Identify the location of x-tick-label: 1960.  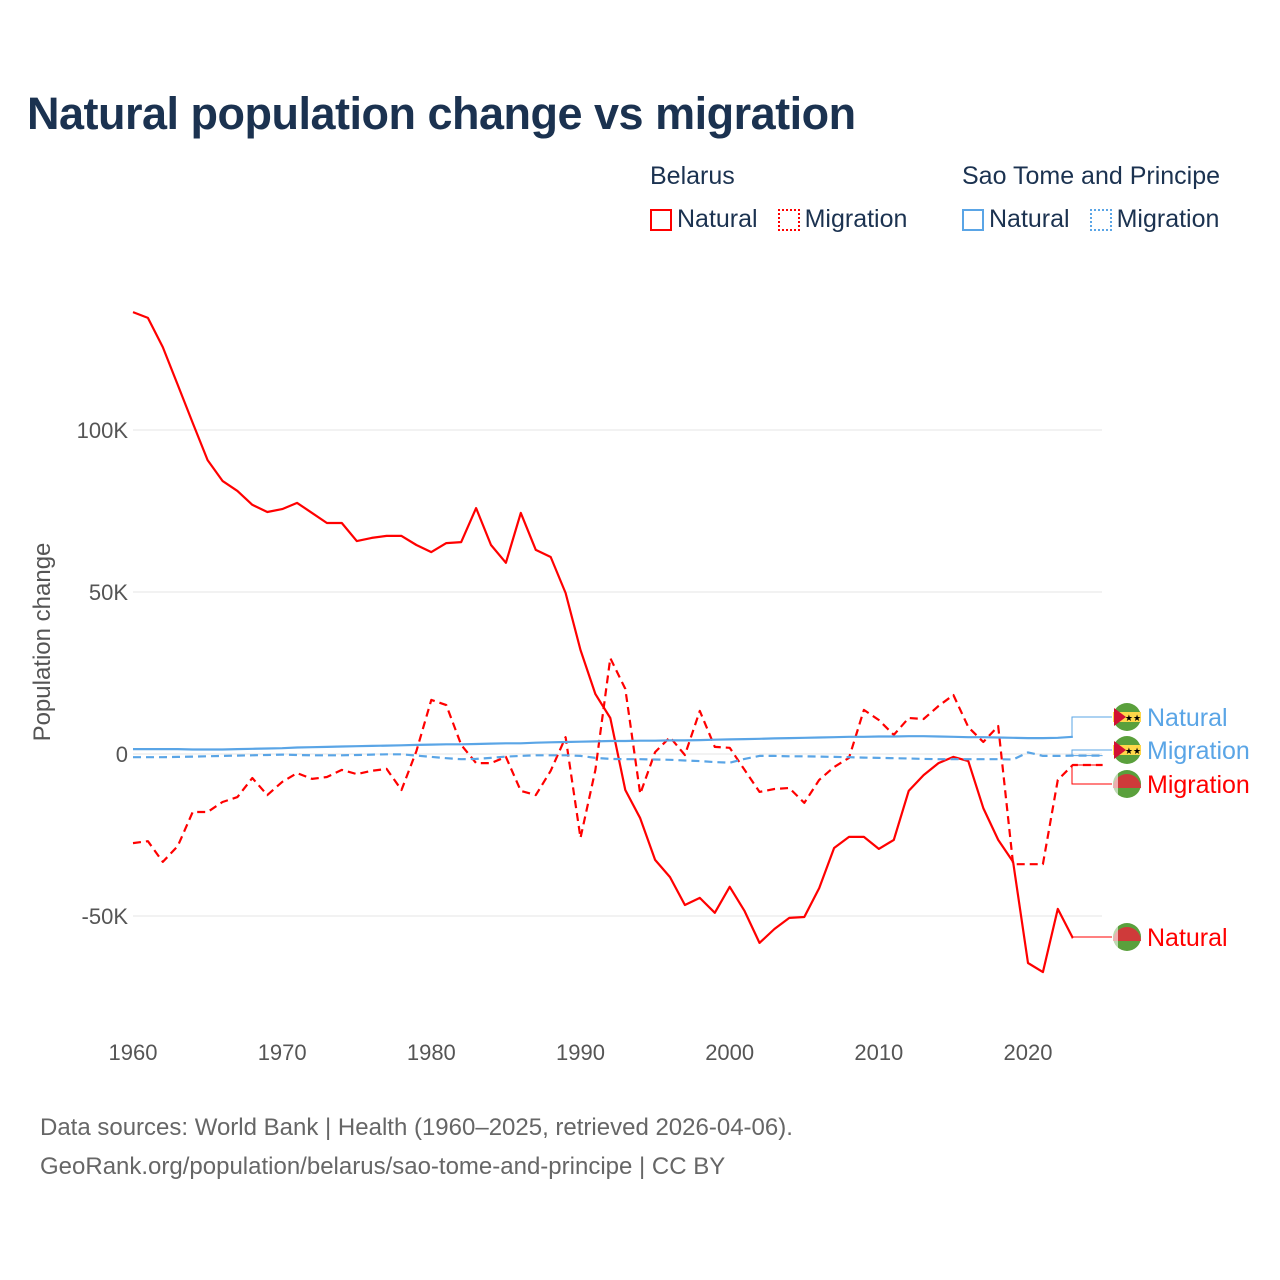
(133, 1052).